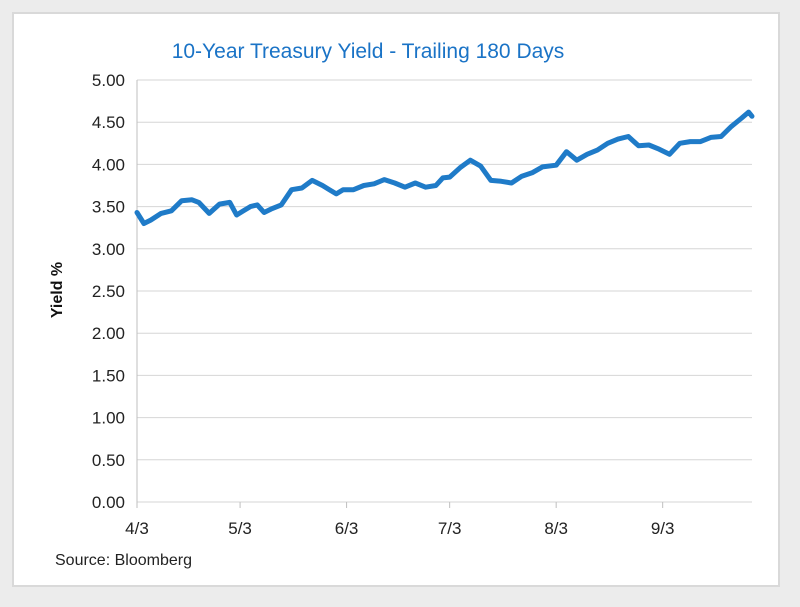 The image size is (800, 607). What do you see at coordinates (108, 333) in the screenshot?
I see `y-tick-label: 2.00` at bounding box center [108, 333].